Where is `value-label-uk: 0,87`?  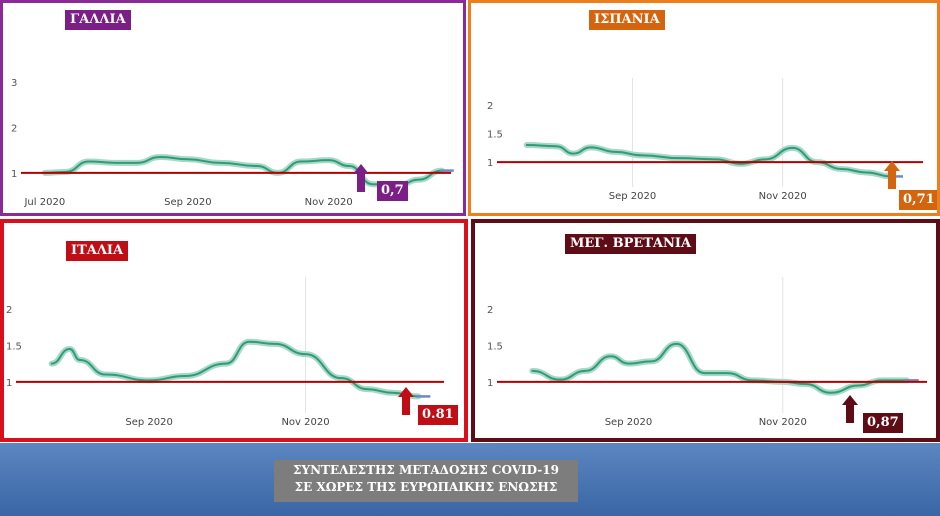 value-label-uk: 0,87 is located at coordinates (883, 423).